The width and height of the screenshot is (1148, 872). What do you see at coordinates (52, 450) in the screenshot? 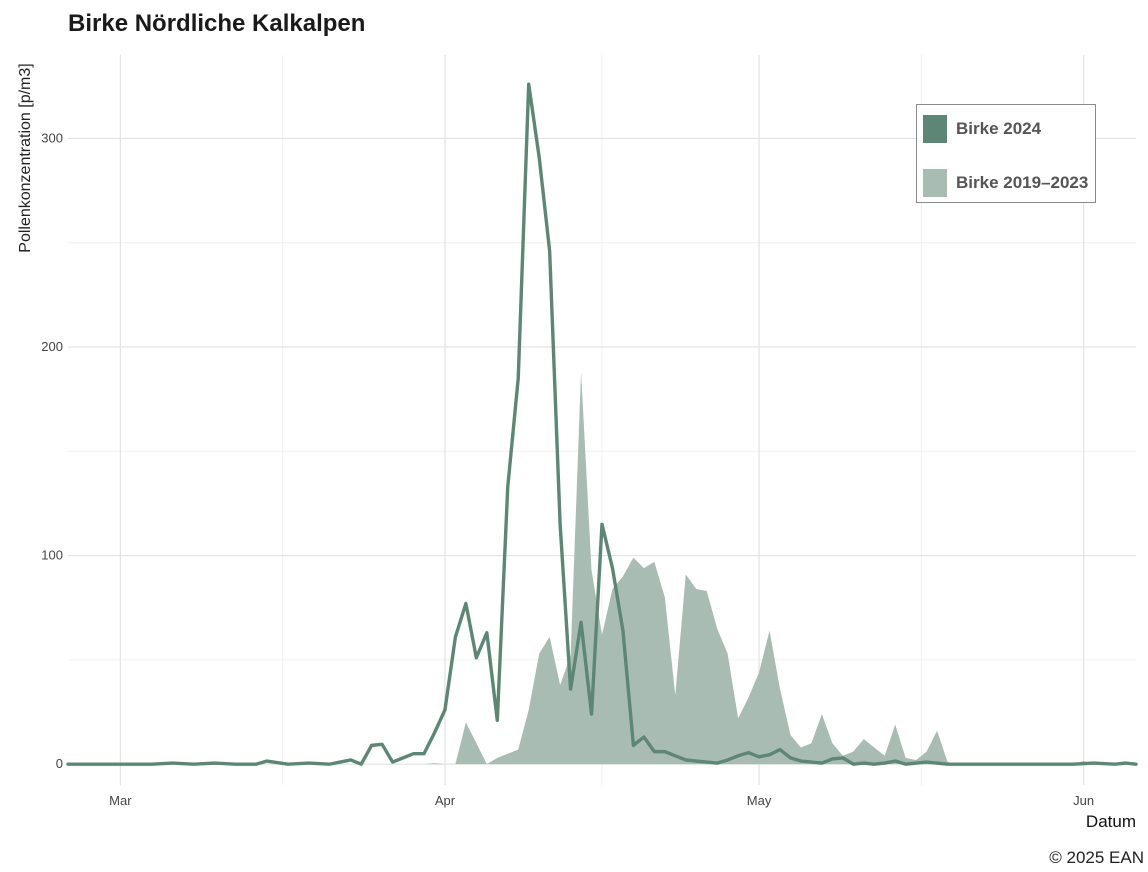
I see `y-tick-labels: 0 100 200 300` at bounding box center [52, 450].